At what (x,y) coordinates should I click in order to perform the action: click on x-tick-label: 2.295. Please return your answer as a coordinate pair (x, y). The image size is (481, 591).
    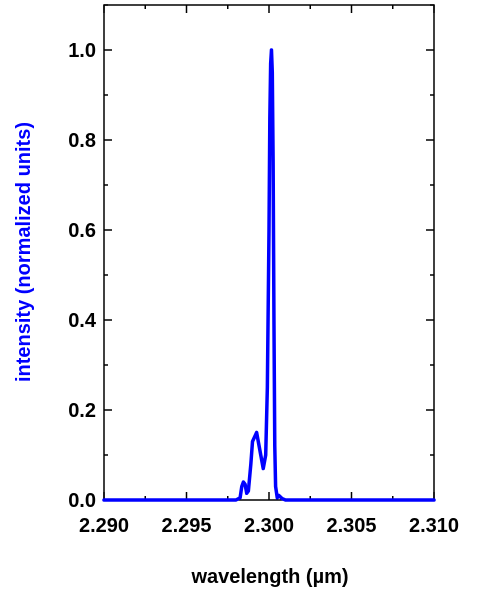
    Looking at the image, I should click on (186, 526).